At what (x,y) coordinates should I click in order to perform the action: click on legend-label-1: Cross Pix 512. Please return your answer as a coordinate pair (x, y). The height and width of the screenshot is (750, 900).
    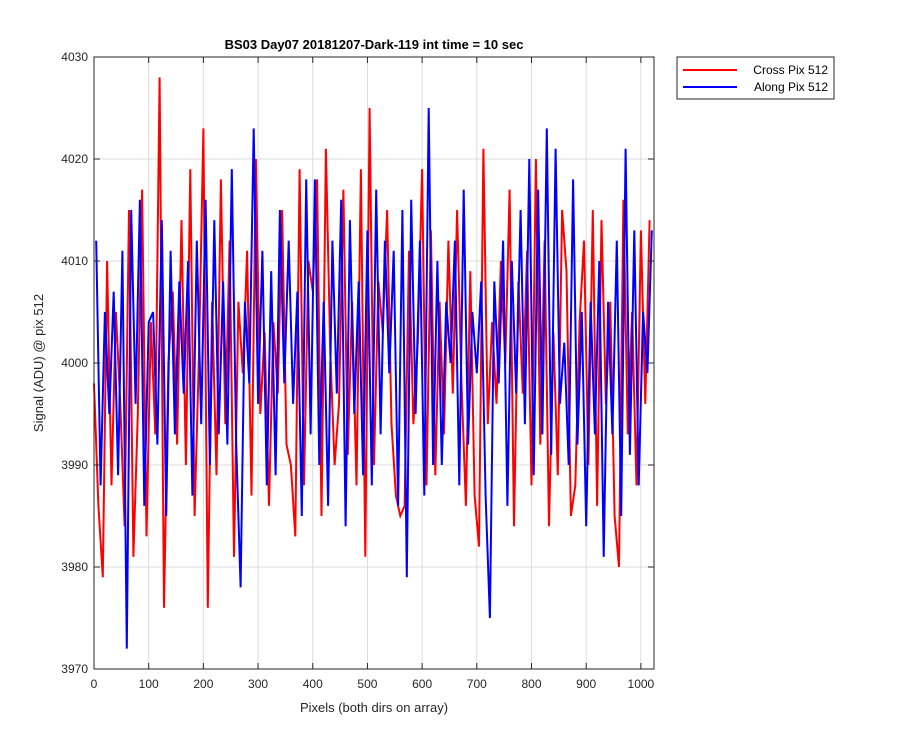
    Looking at the image, I should click on (790, 70).